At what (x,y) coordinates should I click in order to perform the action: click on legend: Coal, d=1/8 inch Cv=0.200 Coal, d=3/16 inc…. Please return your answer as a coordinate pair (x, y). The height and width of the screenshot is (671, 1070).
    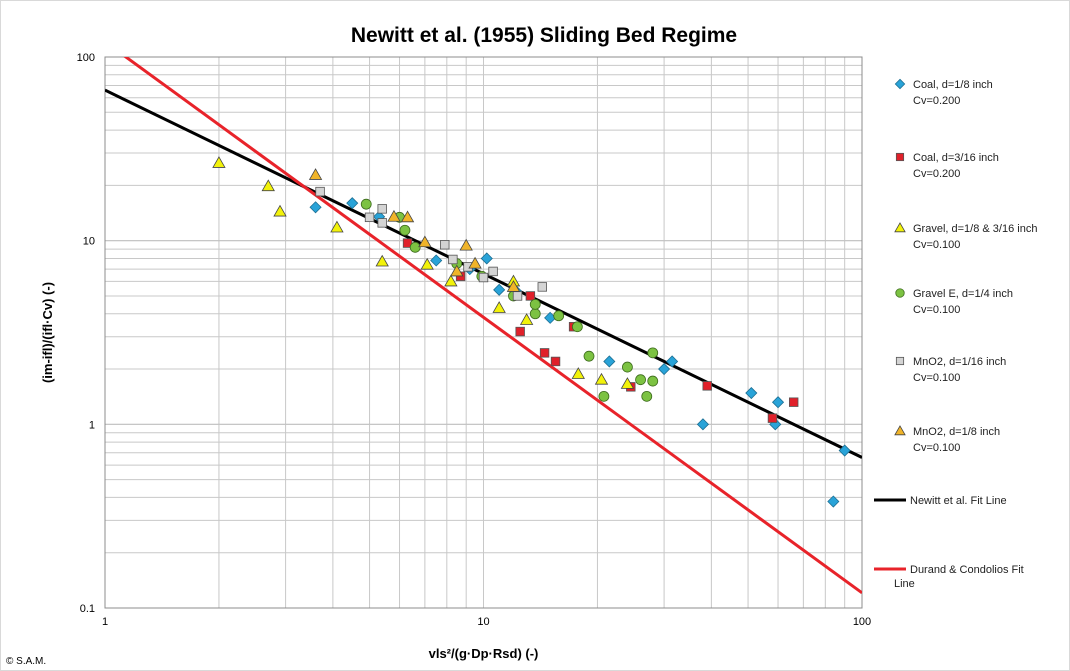
    Looking at the image, I should click on (955, 334).